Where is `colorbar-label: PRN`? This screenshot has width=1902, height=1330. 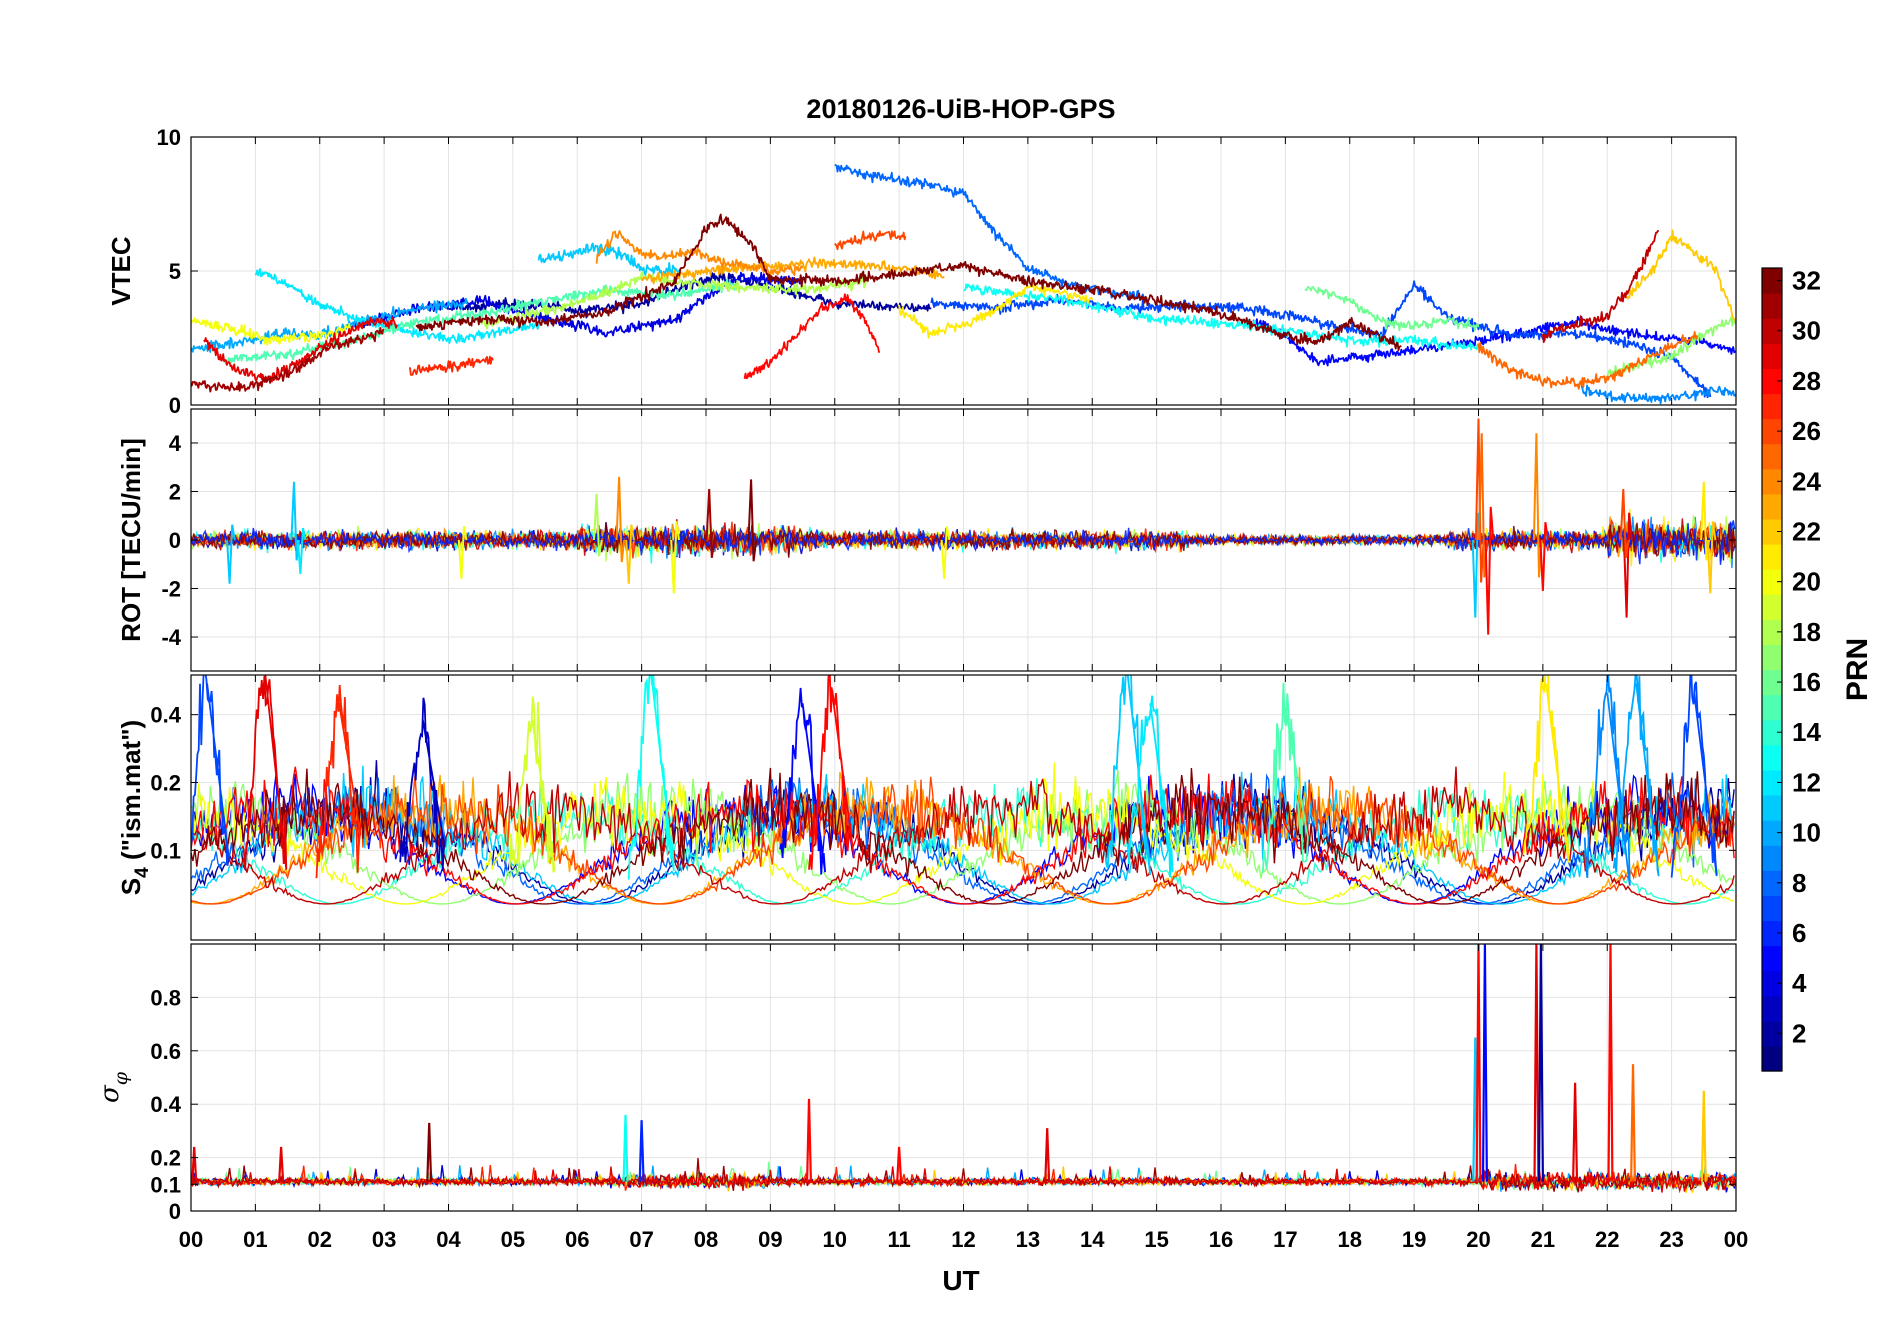
colorbar-label: PRN is located at coordinates (1857, 669).